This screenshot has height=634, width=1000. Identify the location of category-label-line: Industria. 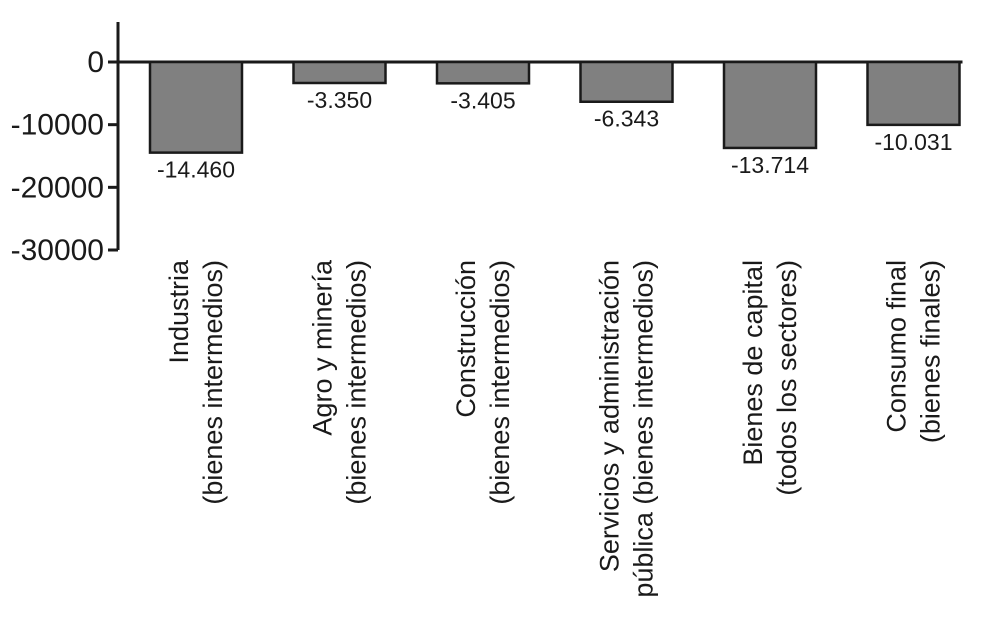
(179, 311).